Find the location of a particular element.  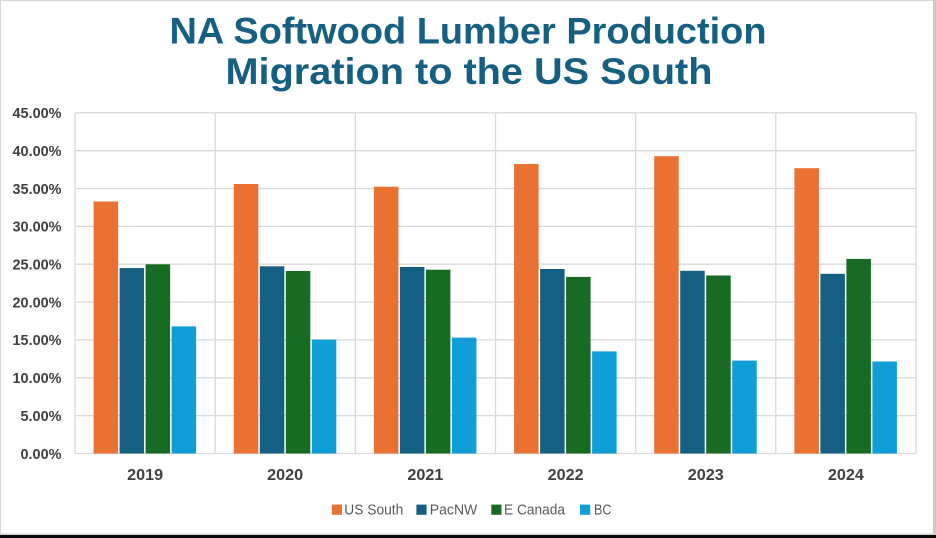

svg-text: 2020 is located at coordinates (285, 475).